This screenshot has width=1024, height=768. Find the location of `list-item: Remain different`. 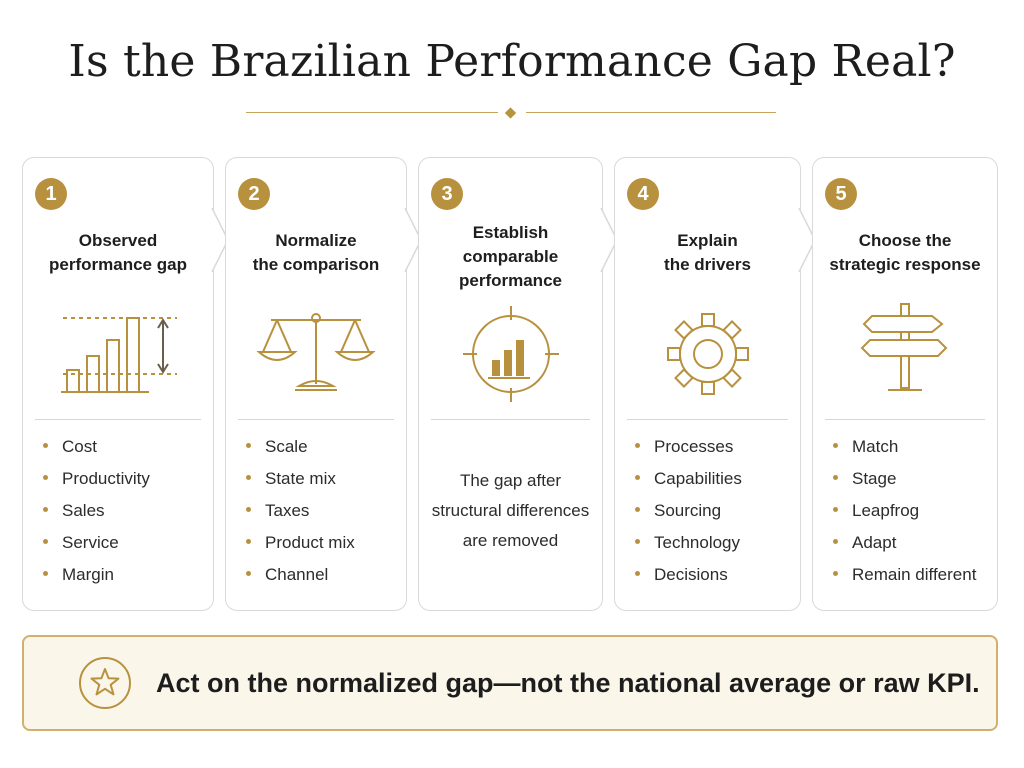

list-item: Remain different is located at coordinates (904, 575).